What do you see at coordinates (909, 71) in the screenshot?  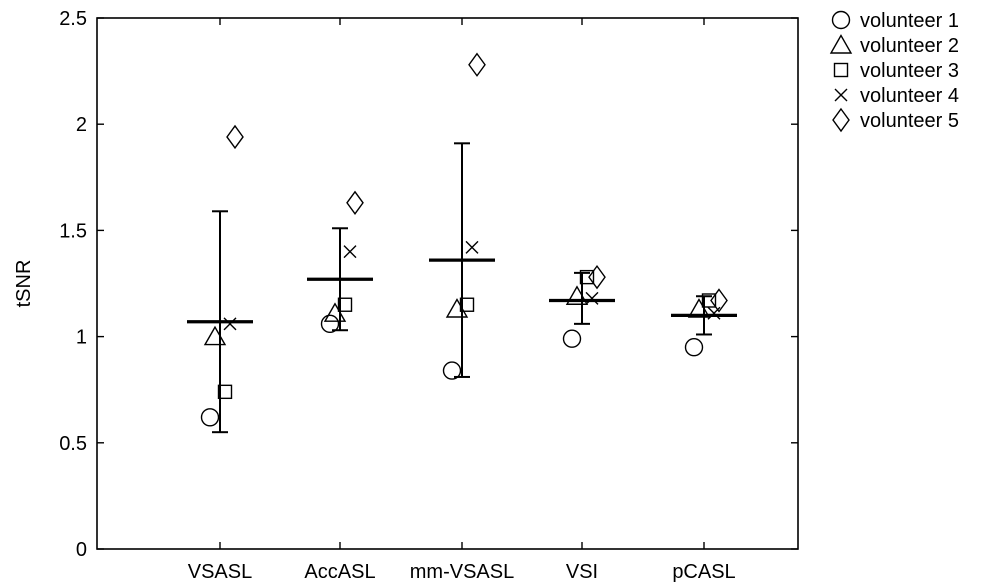 I see `legend-label: volunteer 3` at bounding box center [909, 71].